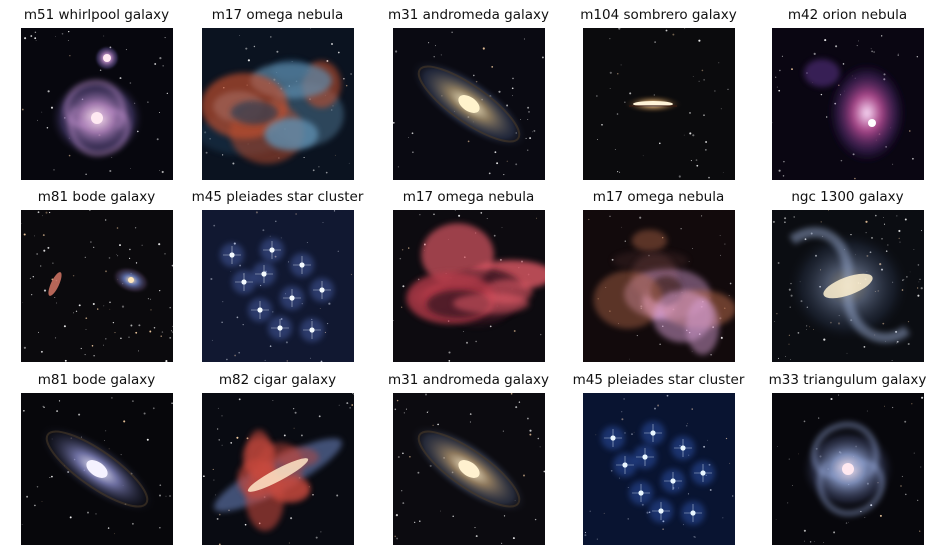  I want to click on tile-caption: ngc 1300 galaxy, so click(847, 197).